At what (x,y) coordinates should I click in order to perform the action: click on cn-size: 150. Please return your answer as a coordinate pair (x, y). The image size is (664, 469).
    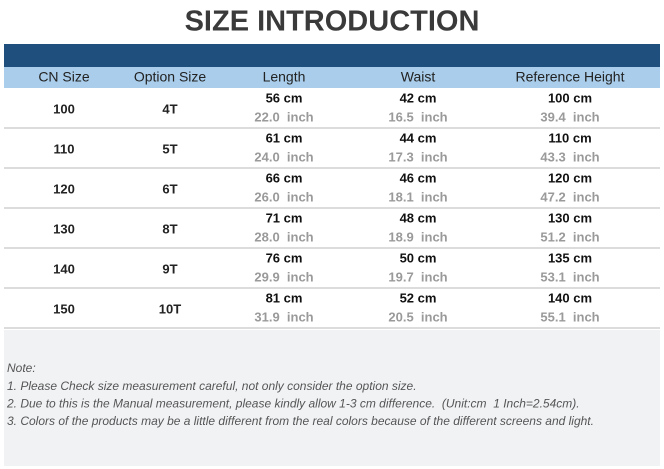
    Looking at the image, I should click on (64, 308).